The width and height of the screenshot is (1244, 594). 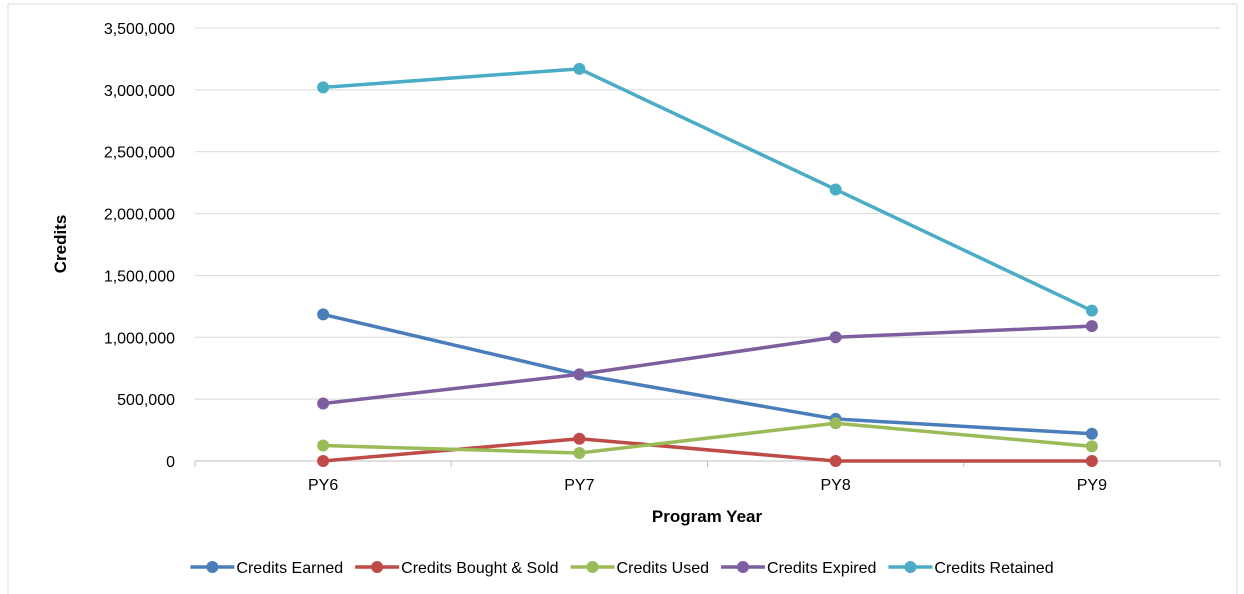 What do you see at coordinates (1092, 485) in the screenshot?
I see `x-tick-label: PY9` at bounding box center [1092, 485].